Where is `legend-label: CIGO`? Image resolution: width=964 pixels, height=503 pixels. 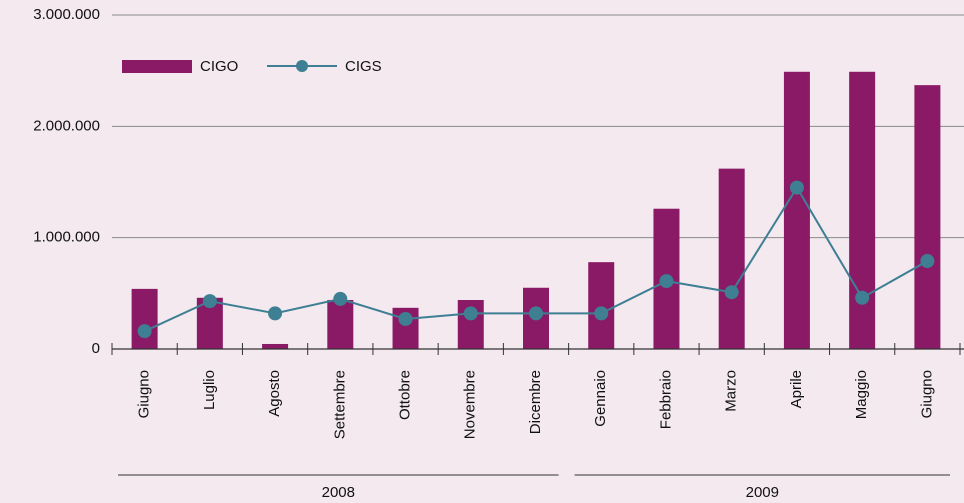
legend-label: CIGO is located at coordinates (219, 66).